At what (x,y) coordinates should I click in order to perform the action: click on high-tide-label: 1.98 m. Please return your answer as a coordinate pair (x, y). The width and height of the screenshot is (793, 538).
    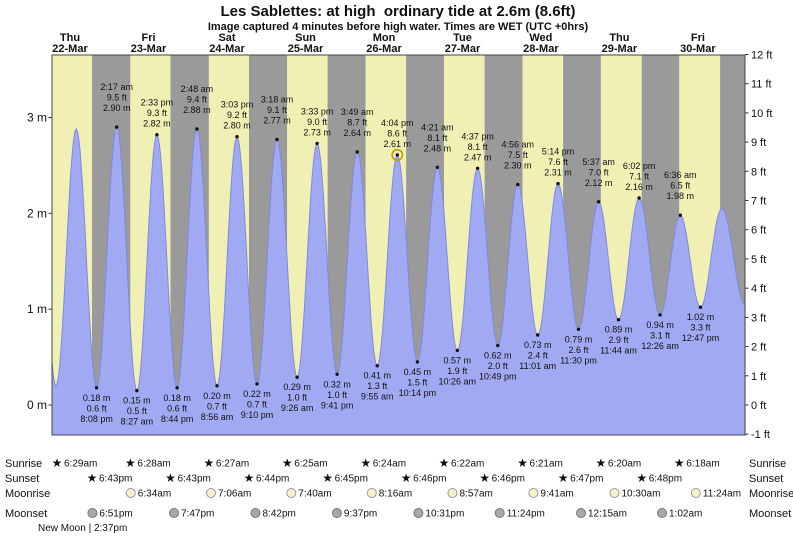
    Looking at the image, I should click on (681, 196).